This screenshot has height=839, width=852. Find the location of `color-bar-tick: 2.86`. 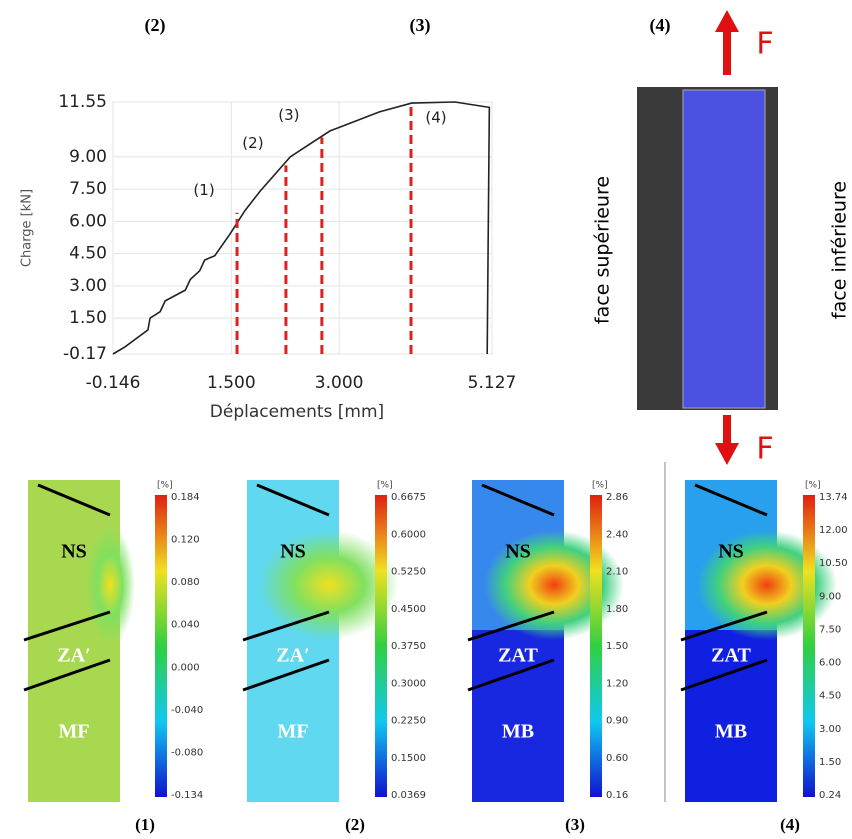

color-bar-tick: 2.86 is located at coordinates (617, 497).